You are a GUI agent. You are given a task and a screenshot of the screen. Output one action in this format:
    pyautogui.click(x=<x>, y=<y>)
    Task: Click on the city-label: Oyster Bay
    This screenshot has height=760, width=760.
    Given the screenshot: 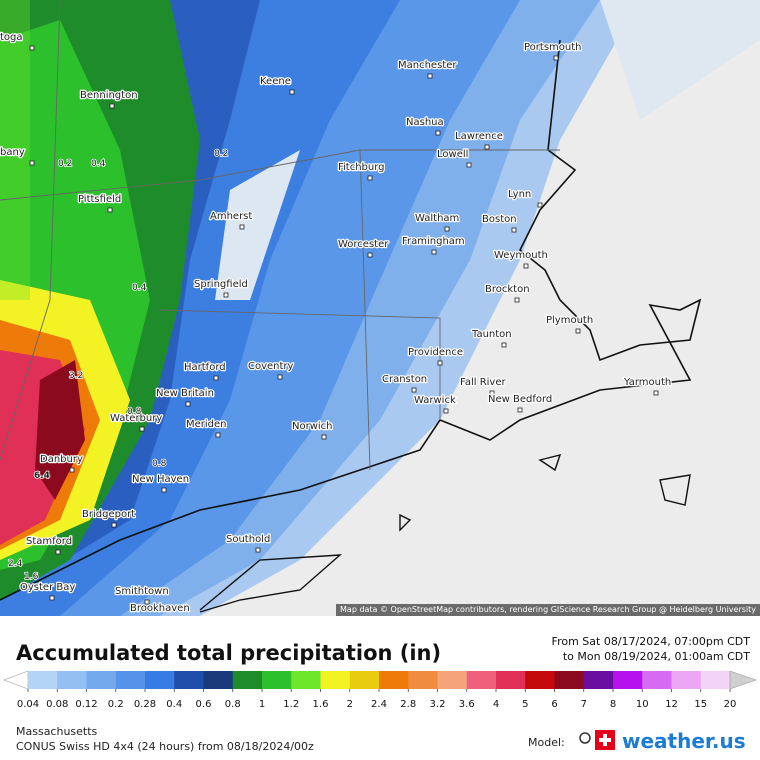 What is the action you would take?
    pyautogui.click(x=47, y=587)
    